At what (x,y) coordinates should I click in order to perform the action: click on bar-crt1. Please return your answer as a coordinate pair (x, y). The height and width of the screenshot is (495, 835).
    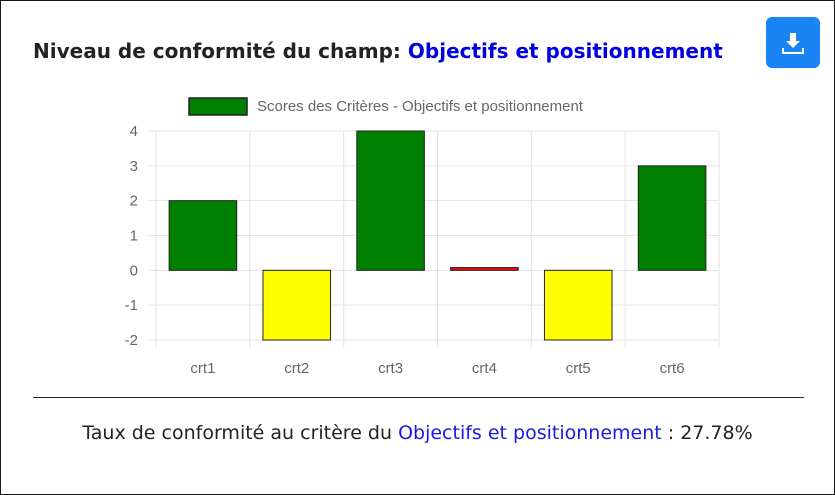
    Looking at the image, I should click on (203, 235).